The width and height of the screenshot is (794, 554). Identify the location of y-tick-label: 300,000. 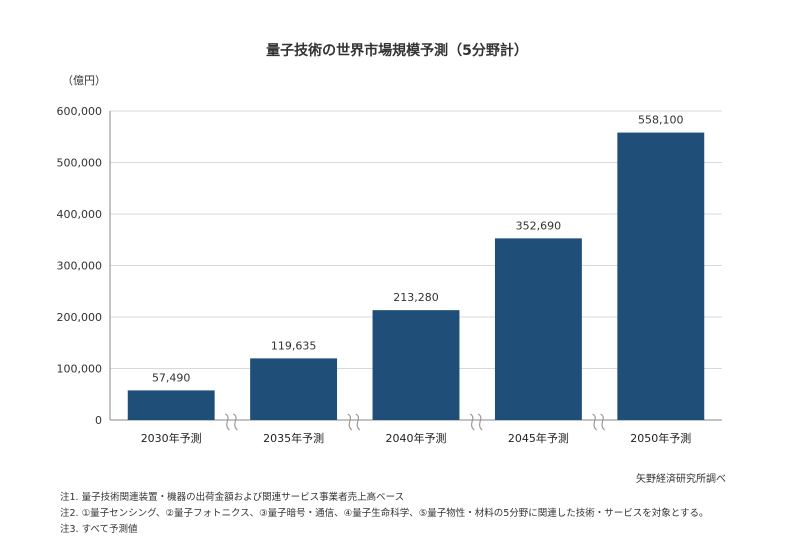
(80, 266).